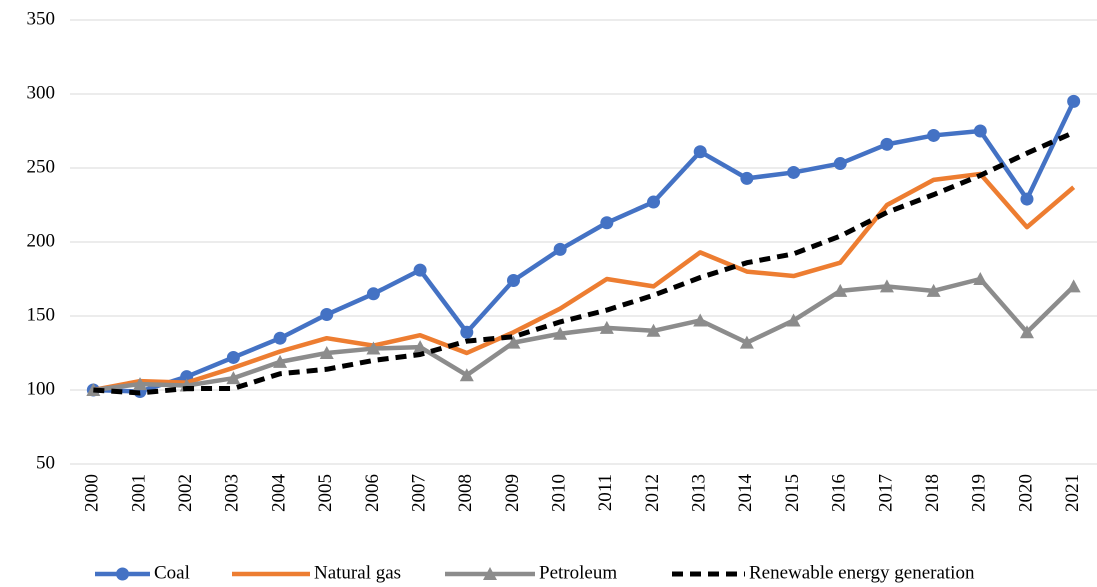 Image resolution: width=1097 pixels, height=587 pixels. Describe the element at coordinates (325, 493) in the screenshot. I see `x-tick-label: 2005` at that location.